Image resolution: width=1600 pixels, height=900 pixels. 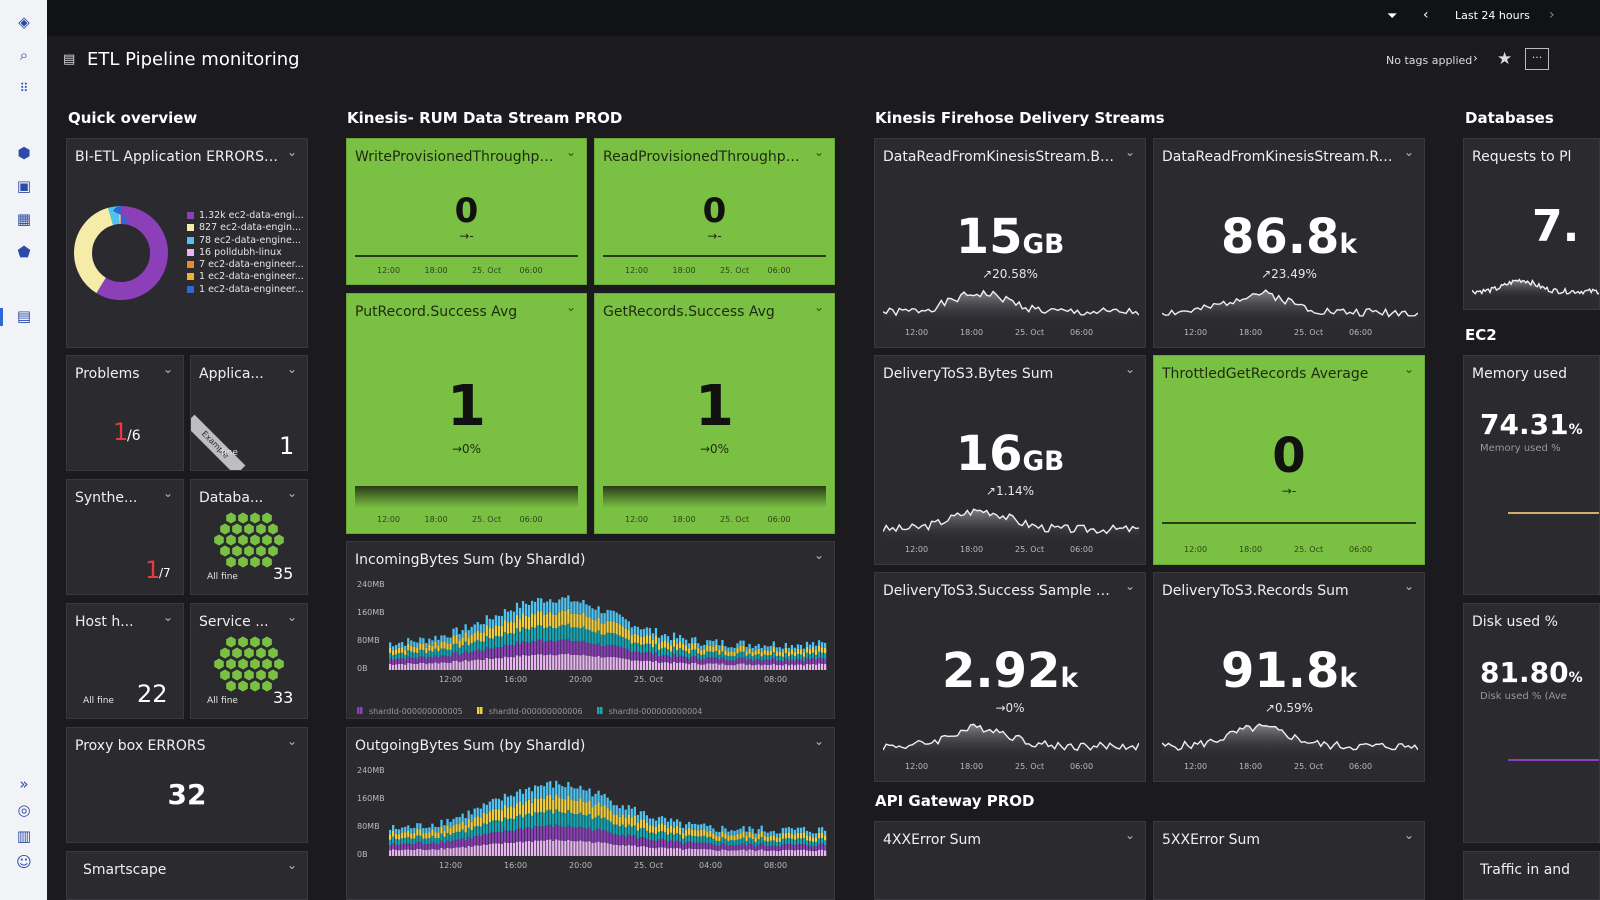 What do you see at coordinates (1010, 860) in the screenshot?
I see `tile-4xx-errors: 4XXError Sum ⌄` at bounding box center [1010, 860].